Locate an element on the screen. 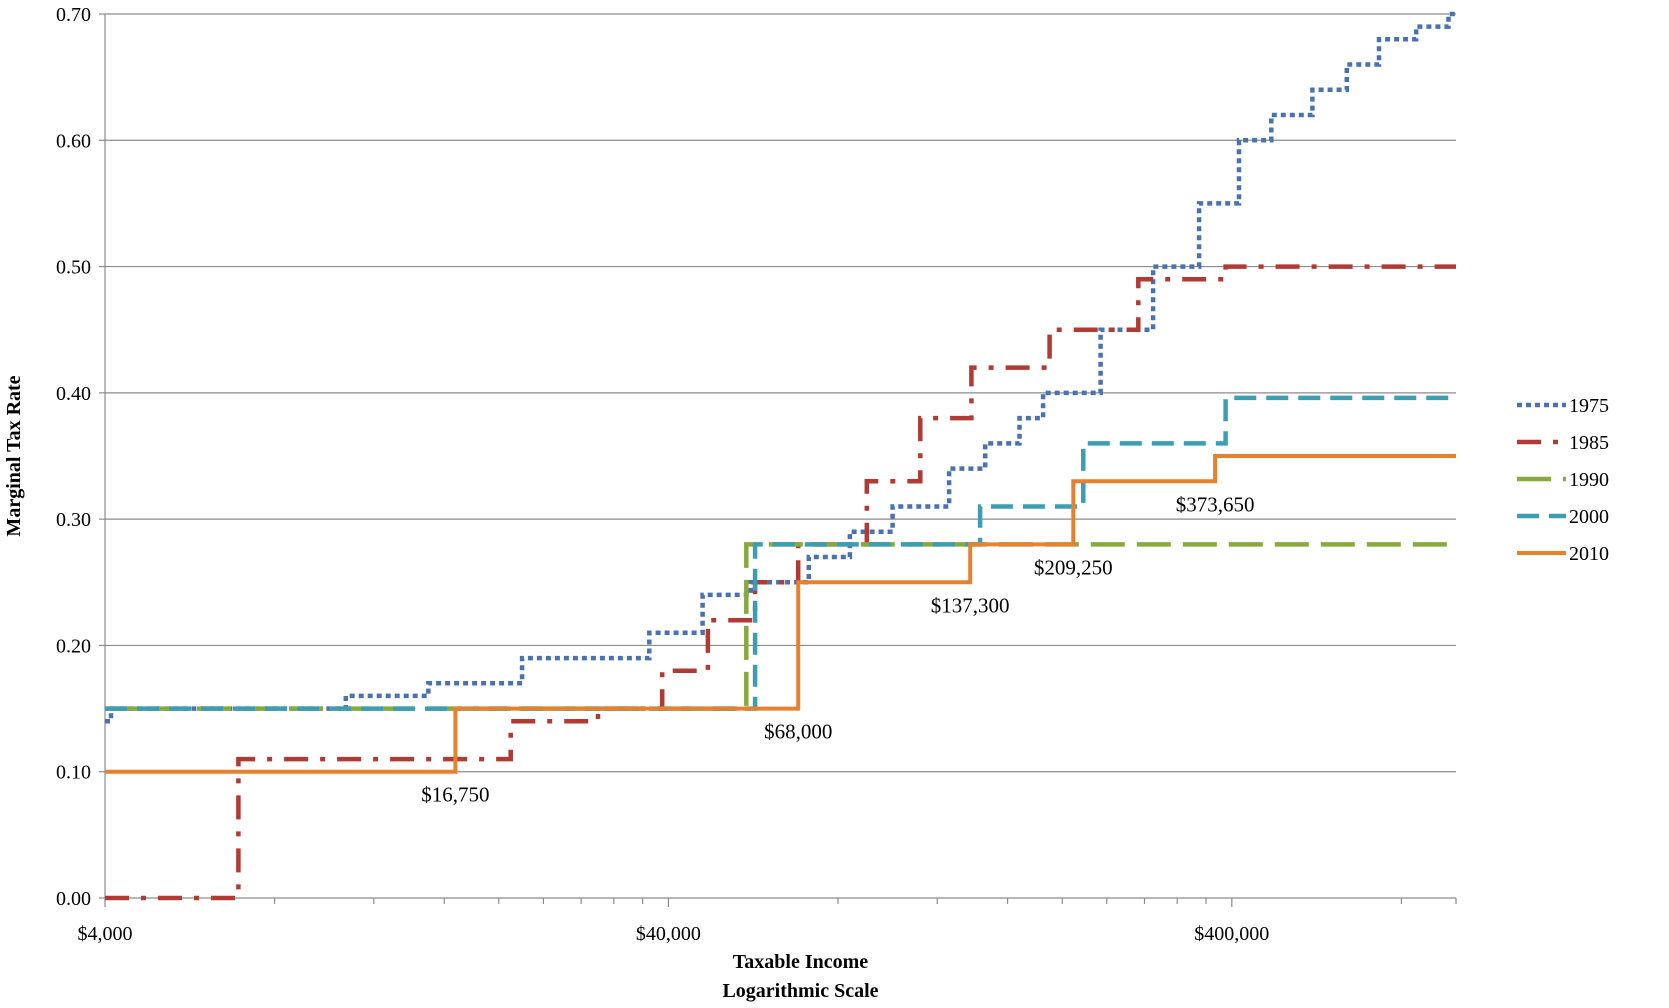  y-tick-label: 0.70 is located at coordinates (73, 15).